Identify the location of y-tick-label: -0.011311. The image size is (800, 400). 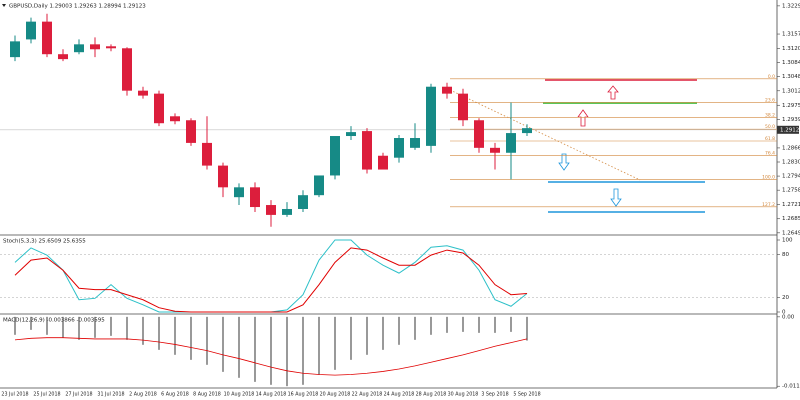
(791, 387).